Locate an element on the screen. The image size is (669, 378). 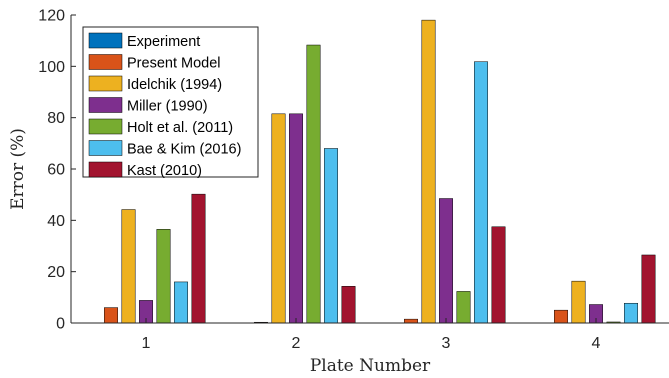
y-tick-label: 100 is located at coordinates (51, 67).